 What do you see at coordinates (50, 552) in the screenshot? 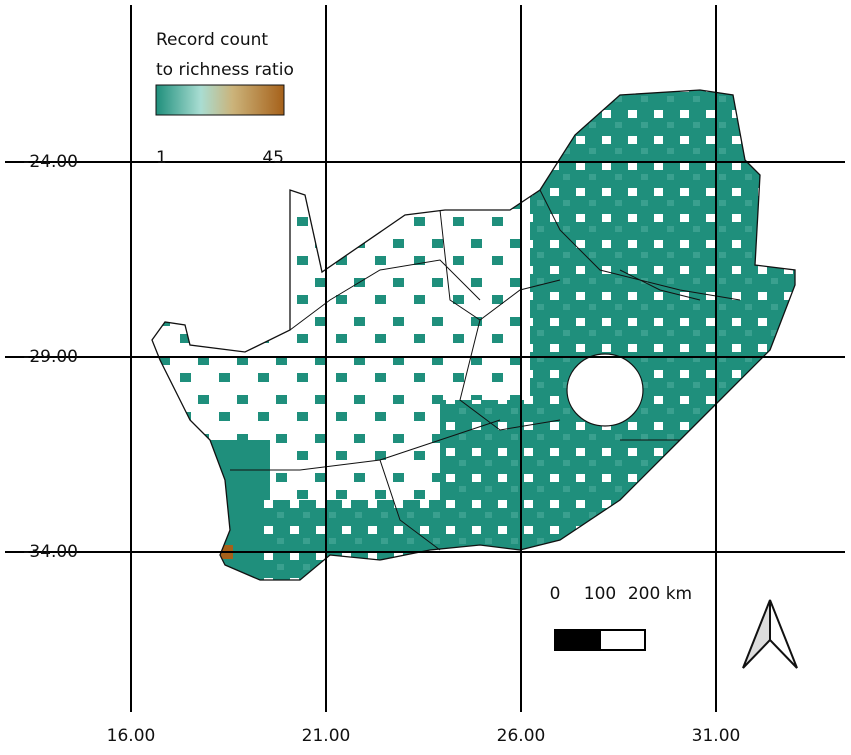
I see `lat-label: -34.00` at bounding box center [50, 552].